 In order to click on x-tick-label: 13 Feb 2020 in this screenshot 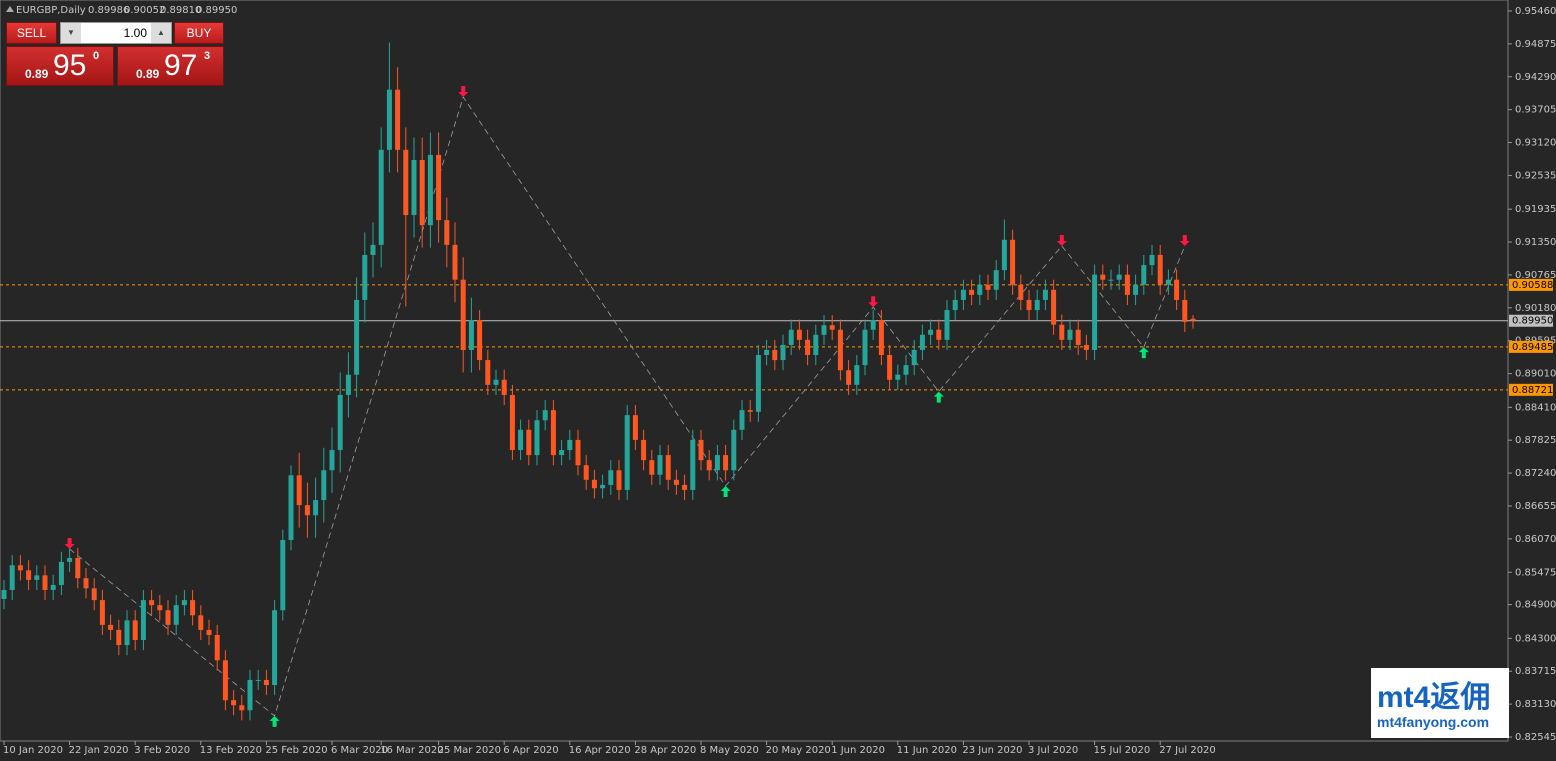, I will do `click(231, 750)`.